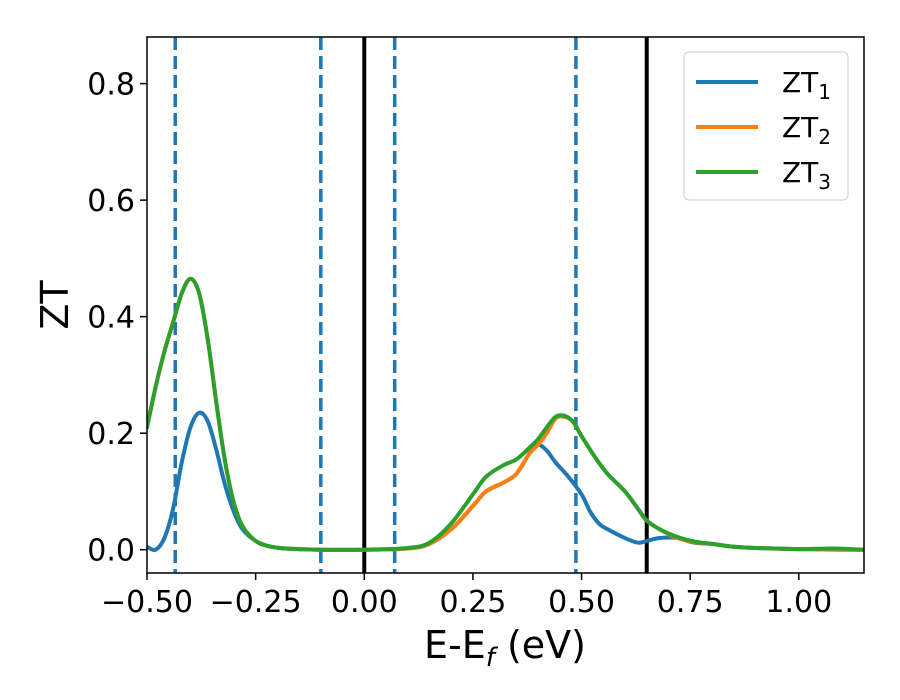 Image resolution: width=900 pixels, height=700 pixels. Describe the element at coordinates (256, 602) in the screenshot. I see `x-tick-label: −0.25` at that location.